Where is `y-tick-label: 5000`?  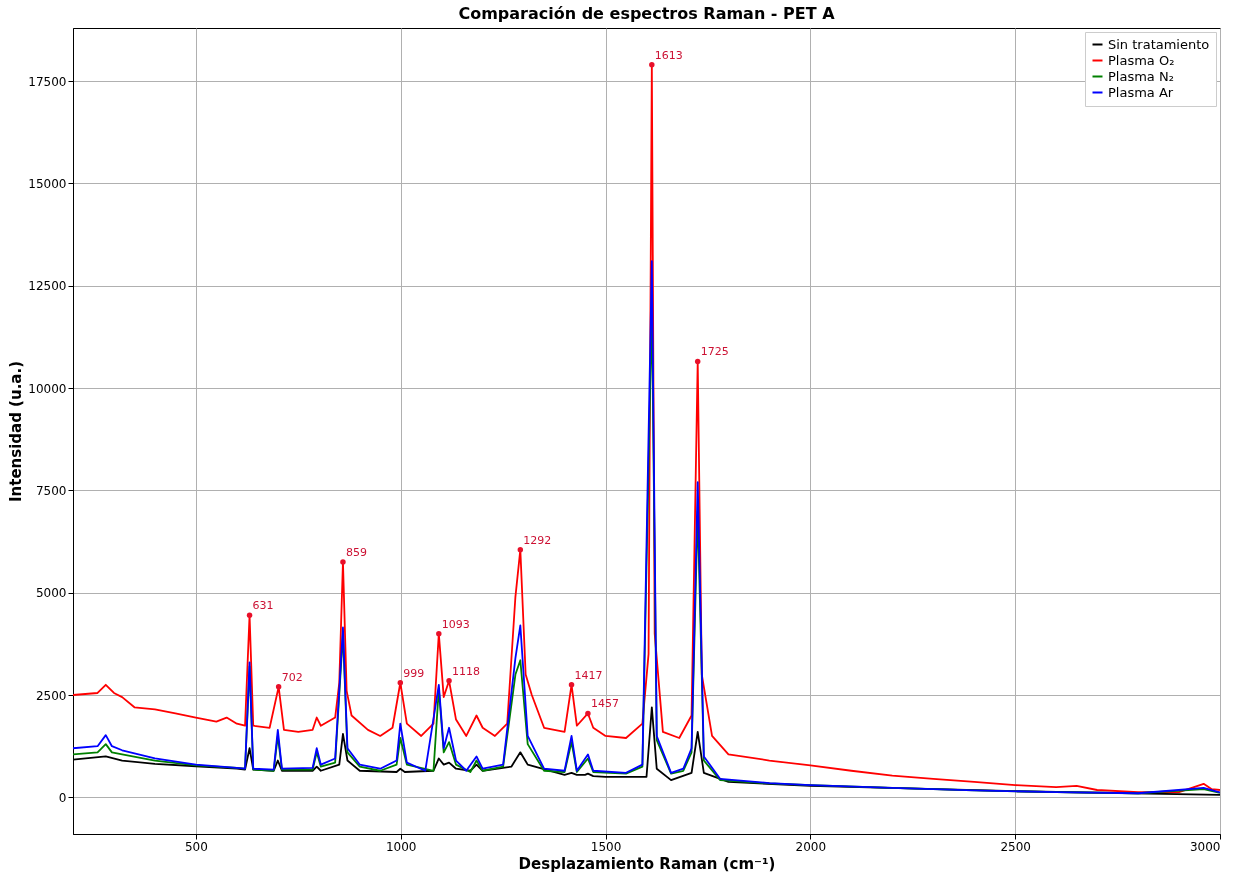
y-tick-label: 5000 is located at coordinates (51, 593).